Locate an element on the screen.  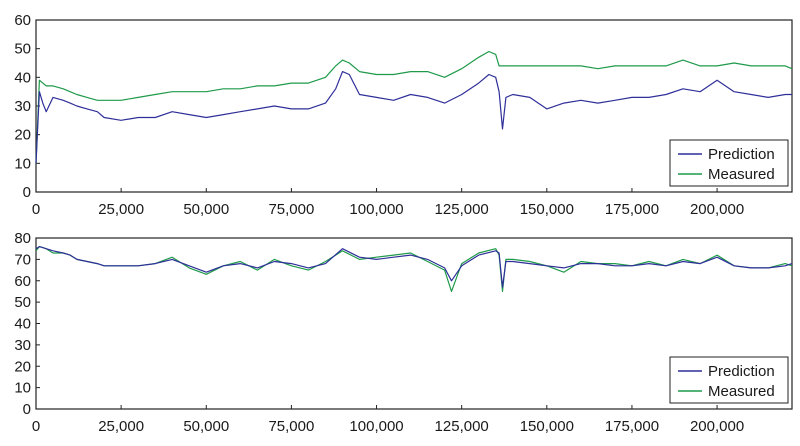
series-line-measured is located at coordinates (414, 269).